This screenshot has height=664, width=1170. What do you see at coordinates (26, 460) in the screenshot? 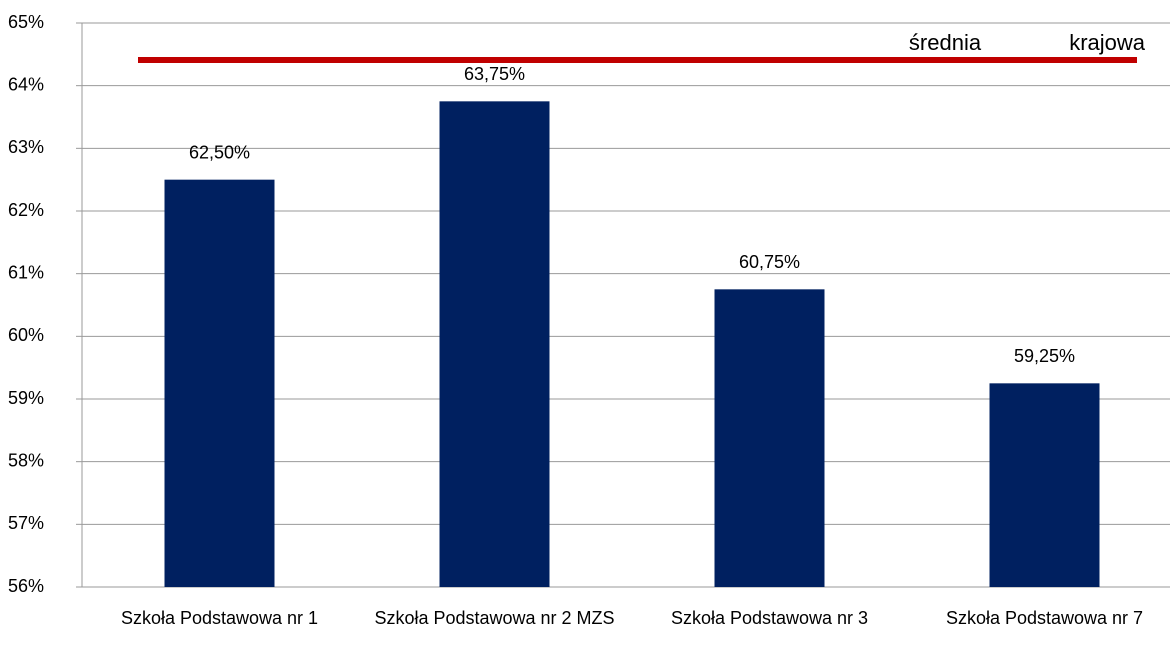
I see `y-tick-label: 58%` at bounding box center [26, 460].